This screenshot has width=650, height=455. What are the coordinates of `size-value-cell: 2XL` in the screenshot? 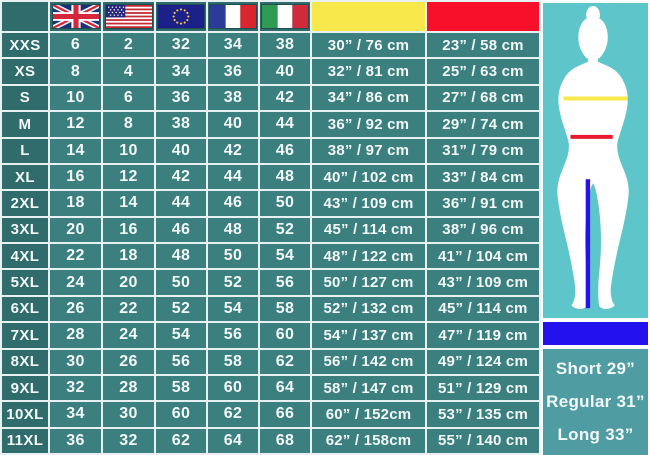 It's located at (25, 203).